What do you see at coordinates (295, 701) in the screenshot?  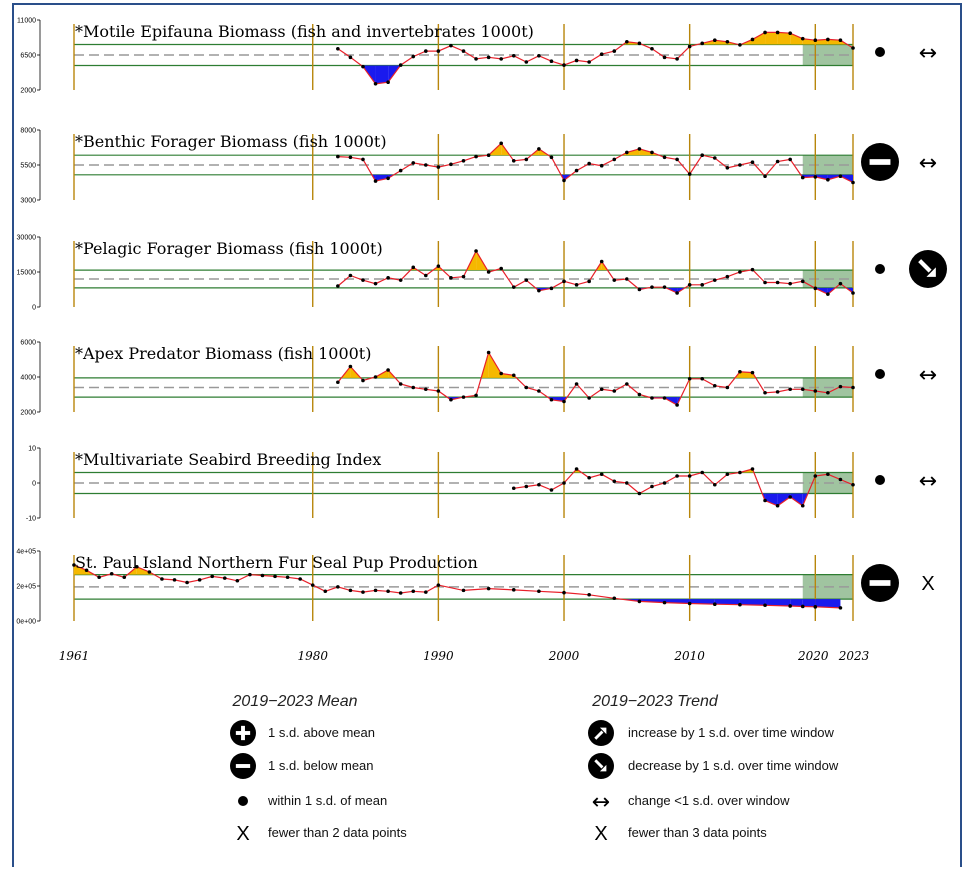 I see `legend-mean-heading: 2019−2023 Mean` at bounding box center [295, 701].